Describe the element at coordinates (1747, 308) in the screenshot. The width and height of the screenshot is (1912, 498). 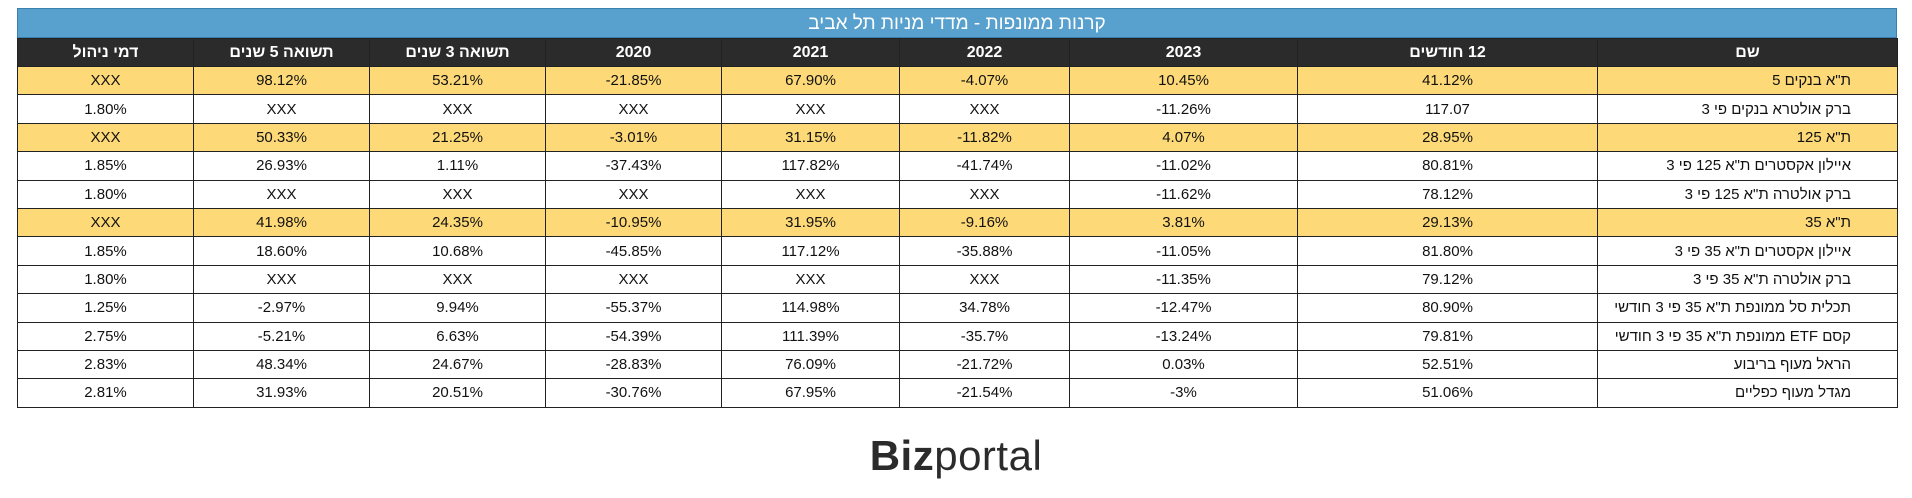
I see `cell-fund-name: תכלית סל ממונפת ת"א 35 פי 3 חודשי` at that location.